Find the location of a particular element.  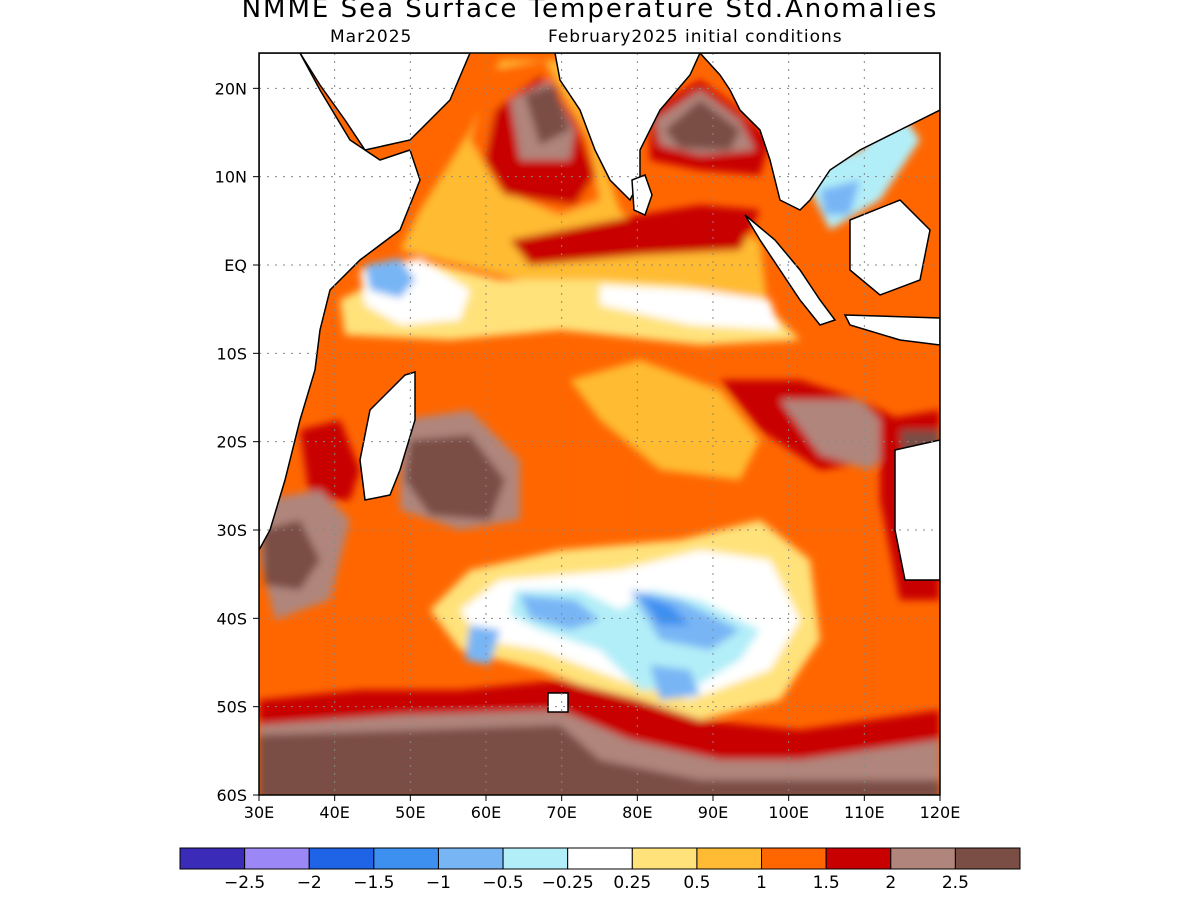

colorbar-label: 2.5 is located at coordinates (955, 883).